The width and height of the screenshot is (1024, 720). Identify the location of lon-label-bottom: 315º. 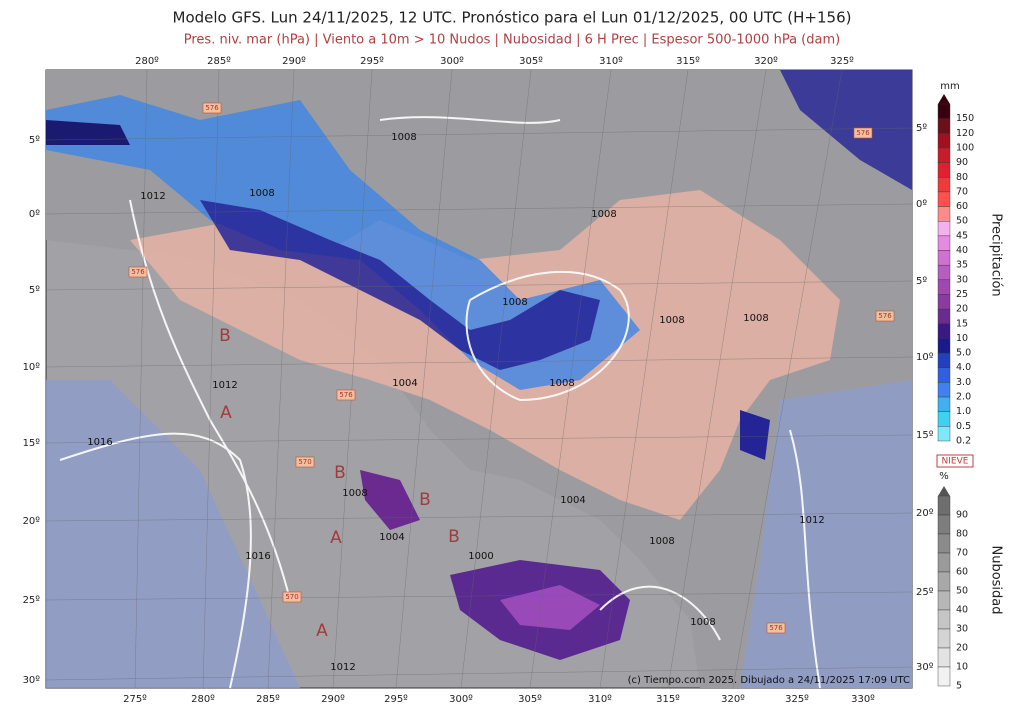
(668, 699).